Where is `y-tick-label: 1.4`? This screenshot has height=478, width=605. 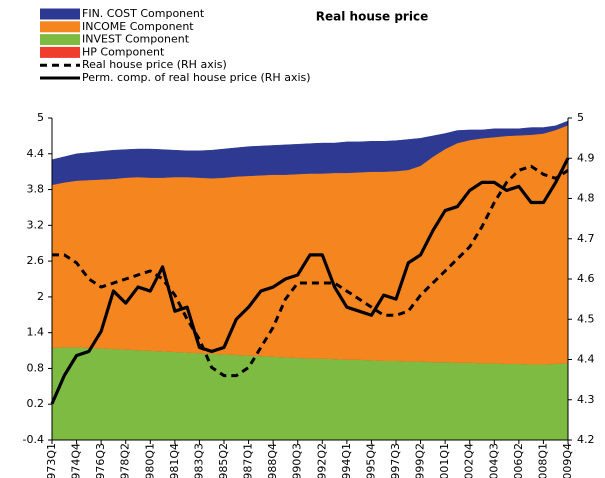 y-tick-label: 1.4 is located at coordinates (36, 332).